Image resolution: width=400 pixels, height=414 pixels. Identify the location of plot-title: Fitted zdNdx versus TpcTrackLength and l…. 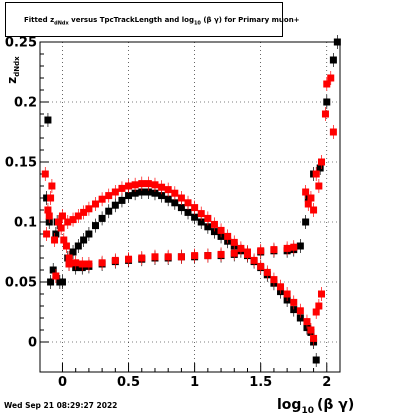
(162, 21).